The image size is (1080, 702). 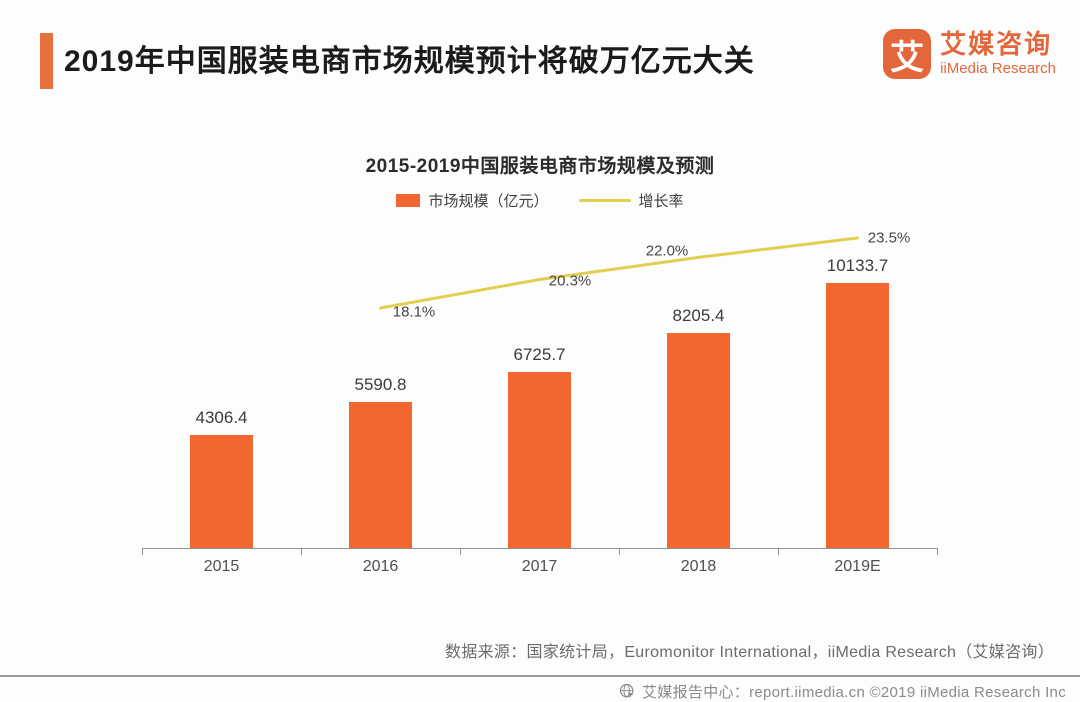 I want to click on bar-2018, so click(x=698, y=440).